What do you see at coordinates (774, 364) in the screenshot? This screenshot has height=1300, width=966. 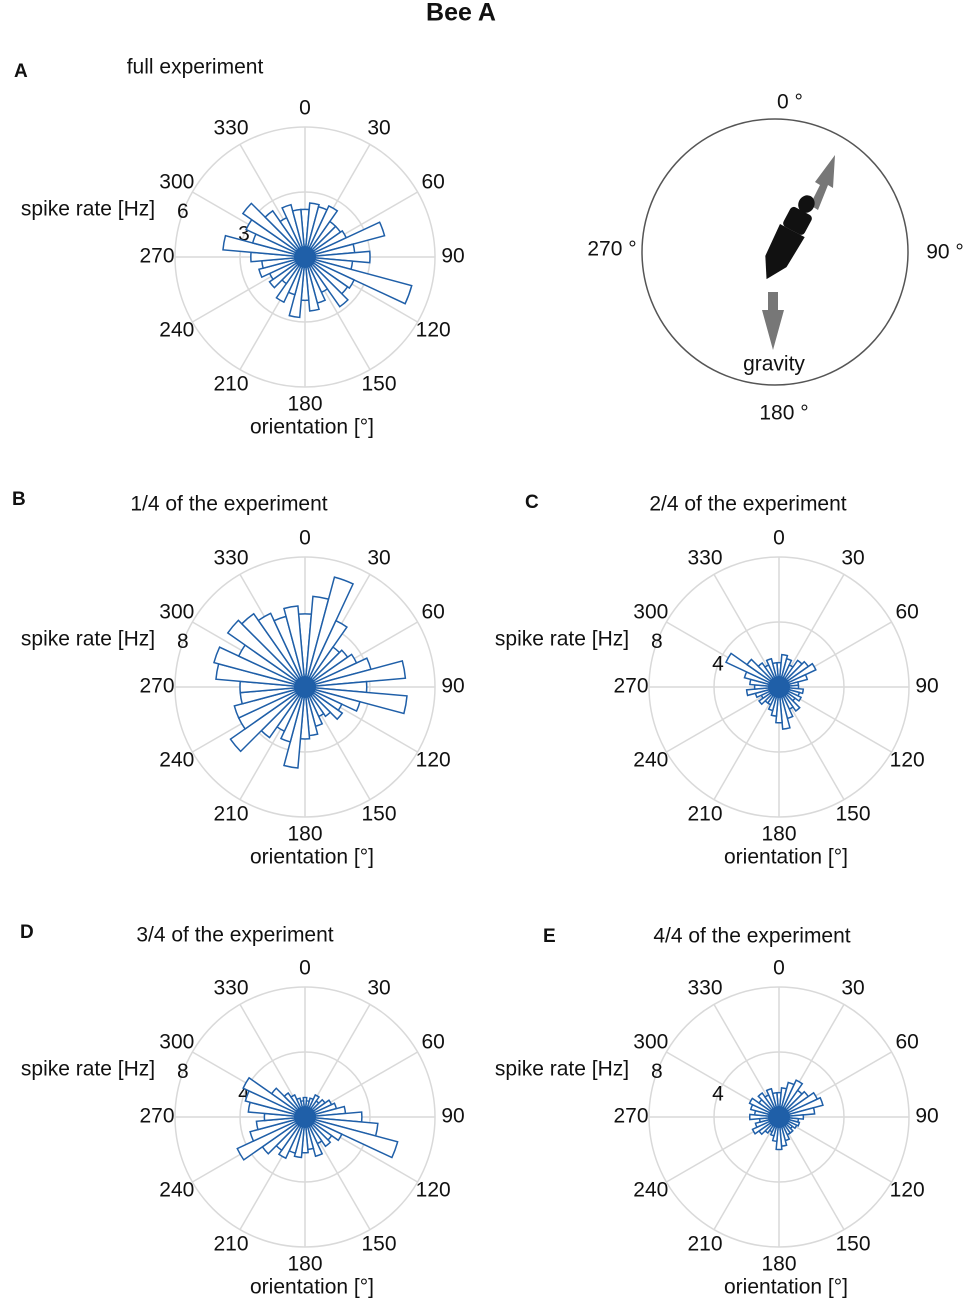 I see `gravity-label: gravity` at bounding box center [774, 364].